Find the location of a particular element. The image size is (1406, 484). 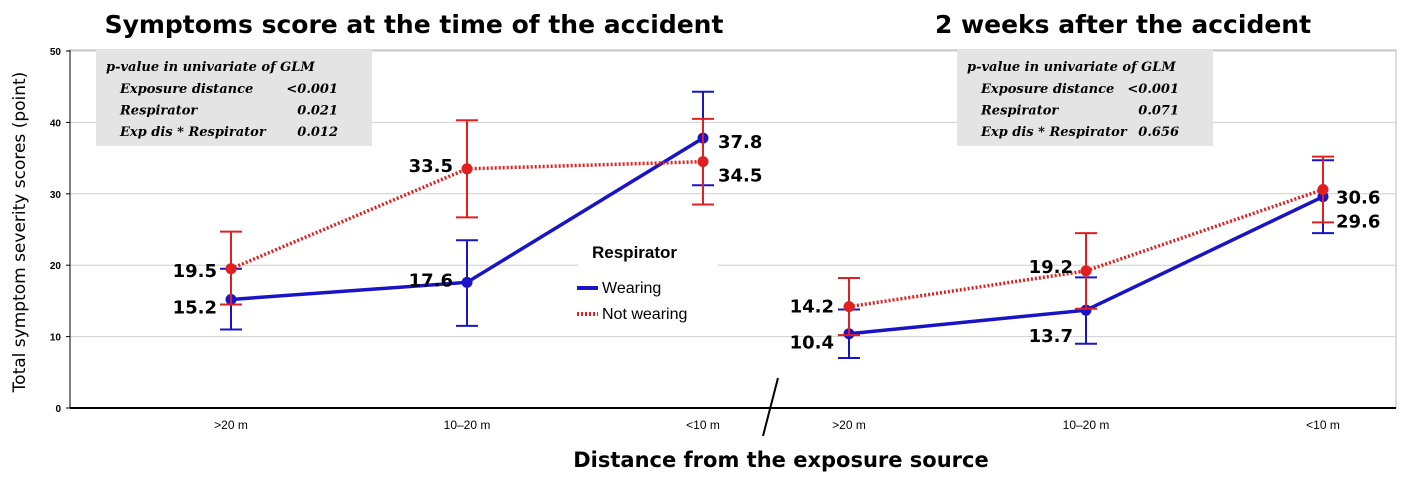

legend-box is located at coordinates (648, 280).